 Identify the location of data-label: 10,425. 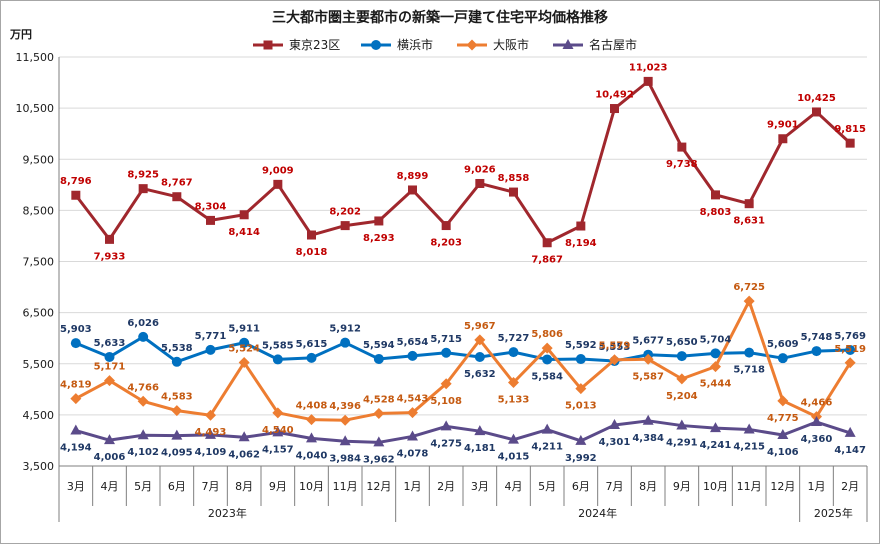
(816, 98).